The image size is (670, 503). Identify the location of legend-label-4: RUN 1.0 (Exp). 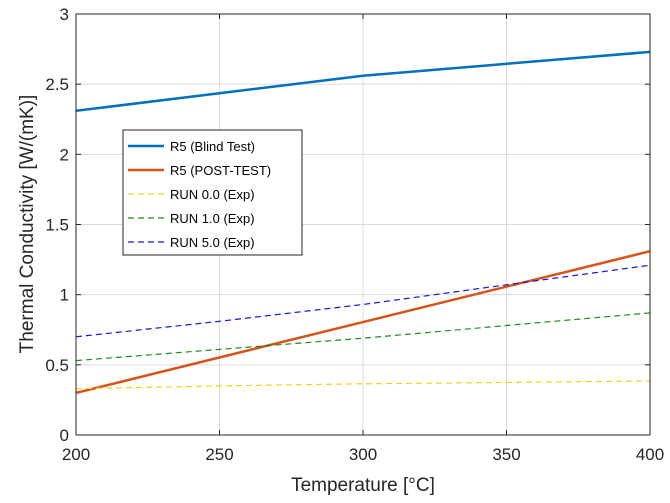
(212, 218).